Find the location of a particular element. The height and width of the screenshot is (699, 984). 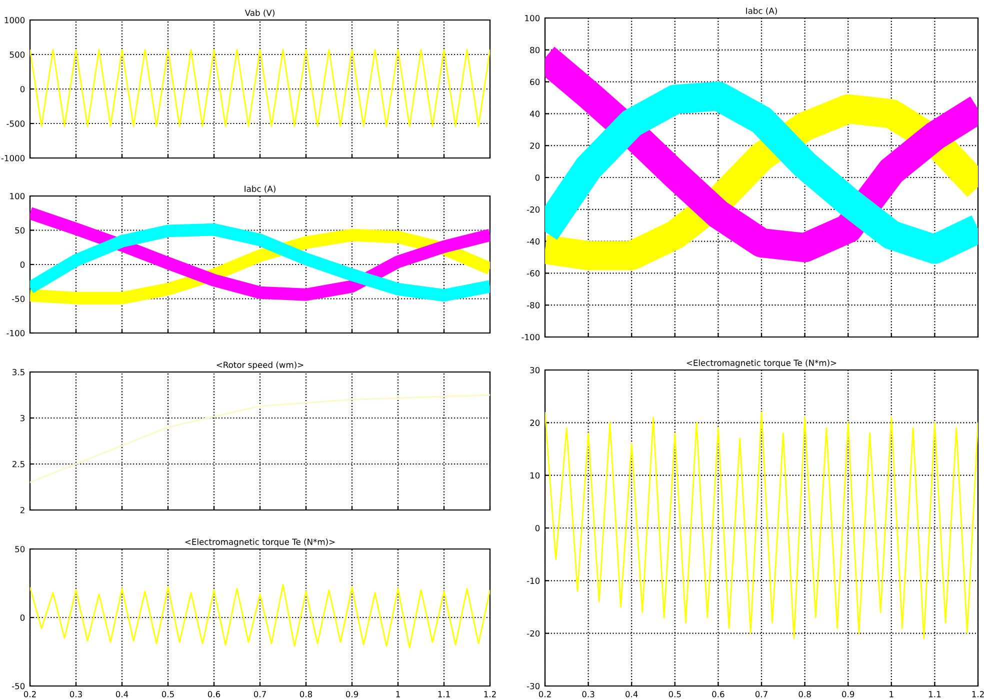

y-tick-label: -10 is located at coordinates (533, 581).